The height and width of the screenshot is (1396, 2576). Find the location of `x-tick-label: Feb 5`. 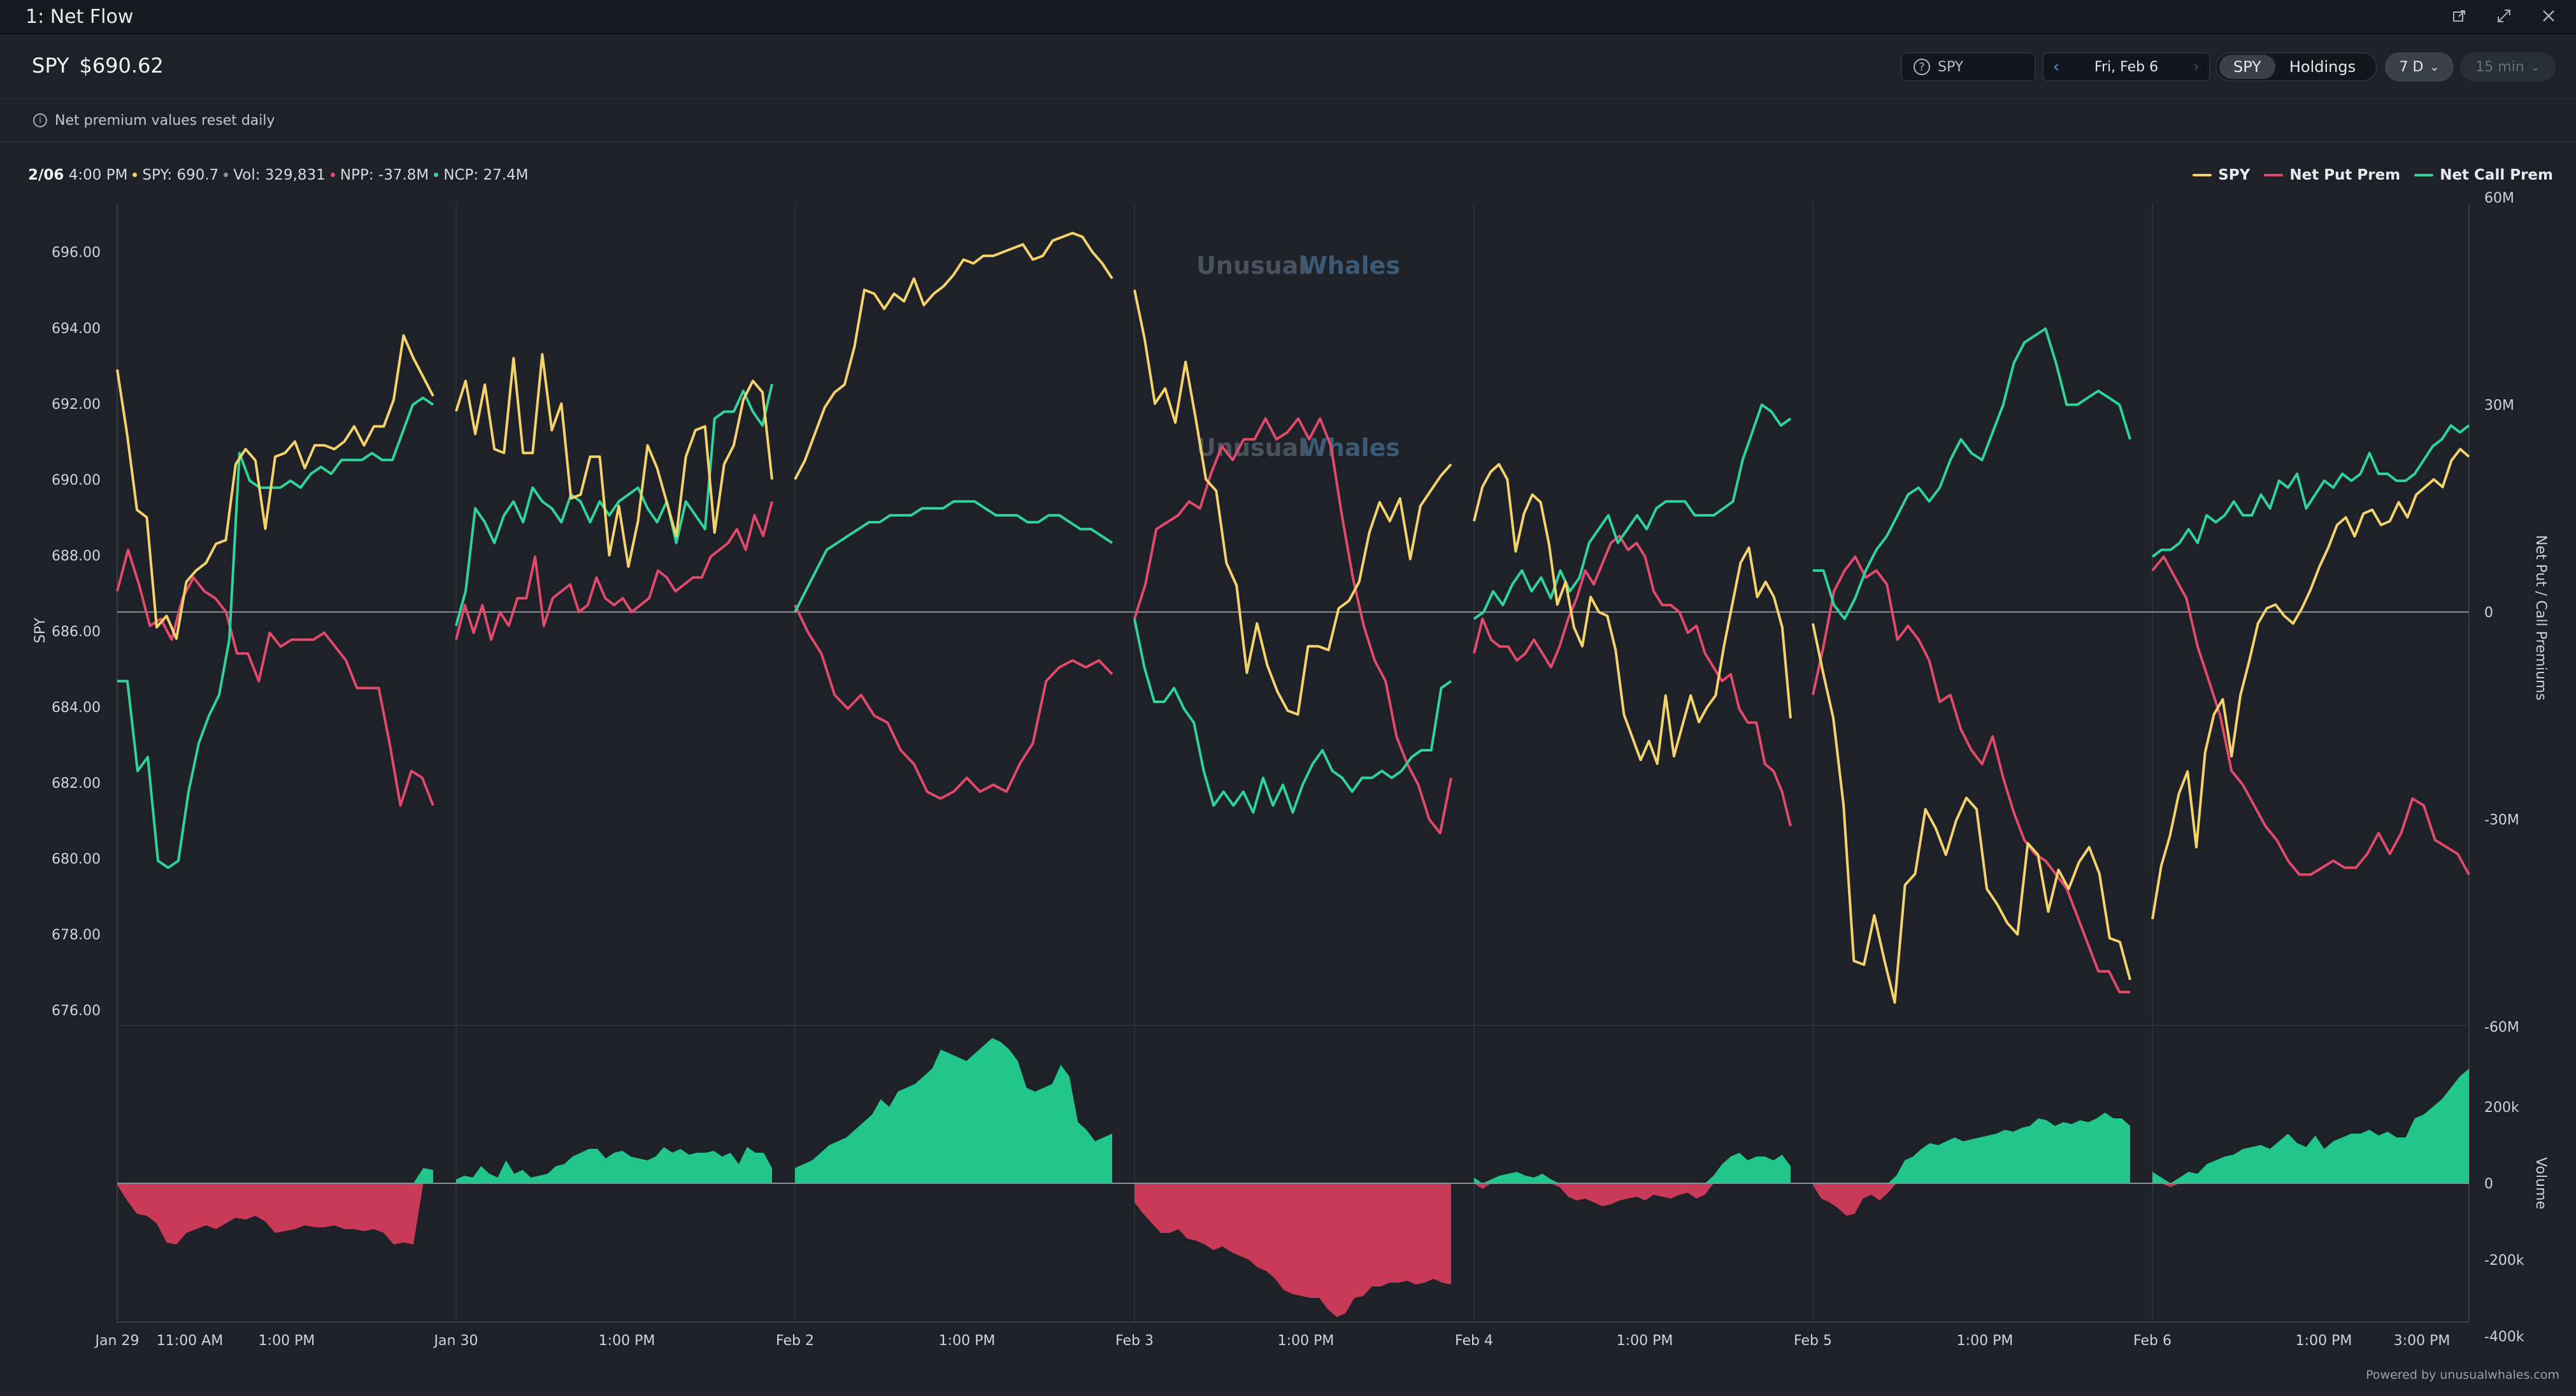

x-tick-label: Feb 5 is located at coordinates (1813, 1341).